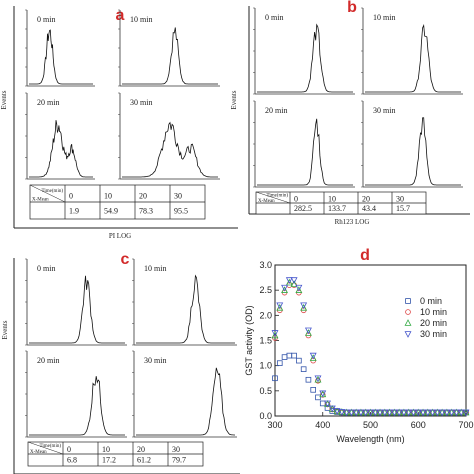  Describe the element at coordinates (276, 110) in the screenshot. I see `subplot-time-label: 20 min` at that location.